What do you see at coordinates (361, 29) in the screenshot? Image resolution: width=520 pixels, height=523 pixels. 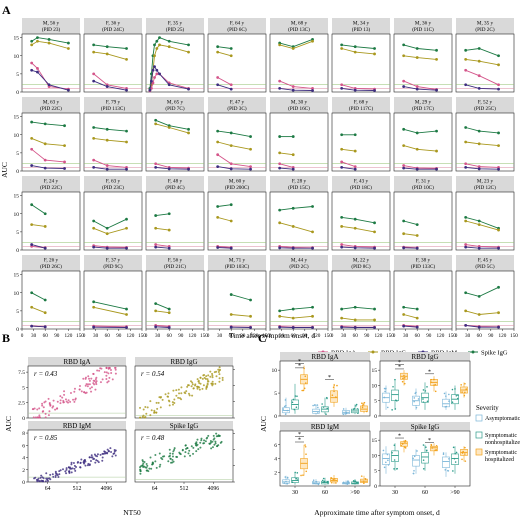 I see `facet-label-line2: (PID 13)` at bounding box center [361, 29].